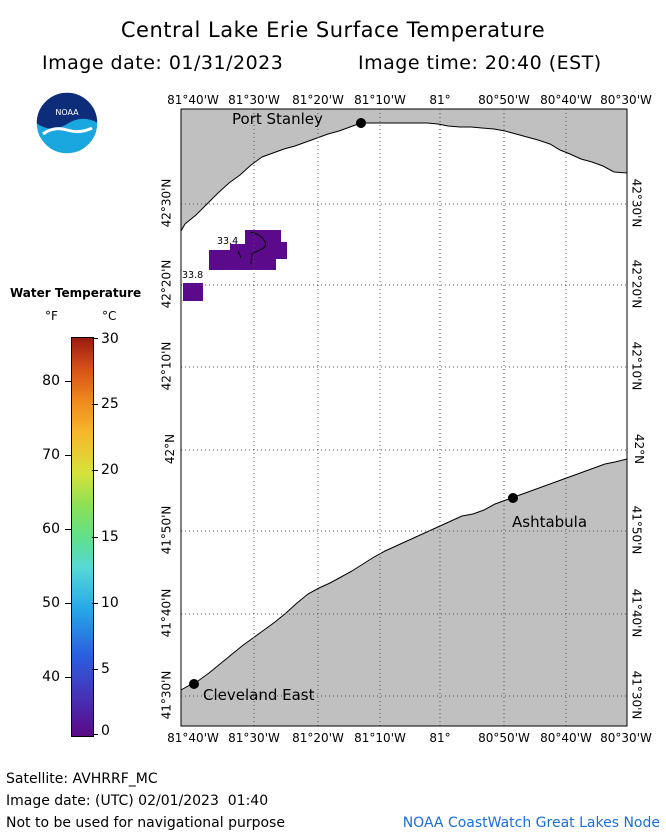  I want to click on lon-label-bottom: 80°50'W, so click(504, 738).